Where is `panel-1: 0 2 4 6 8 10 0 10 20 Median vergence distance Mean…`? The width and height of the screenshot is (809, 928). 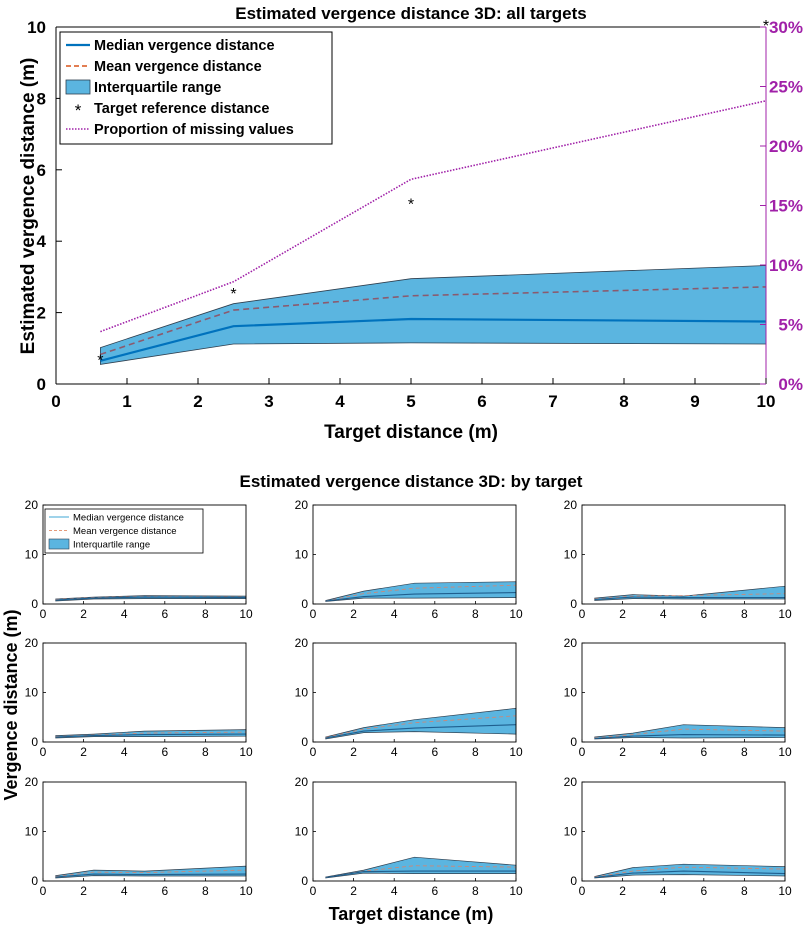
panel-1: 0 2 4 6 8 10 0 10 20 Median vergence distance Mean… is located at coordinates (139, 559).